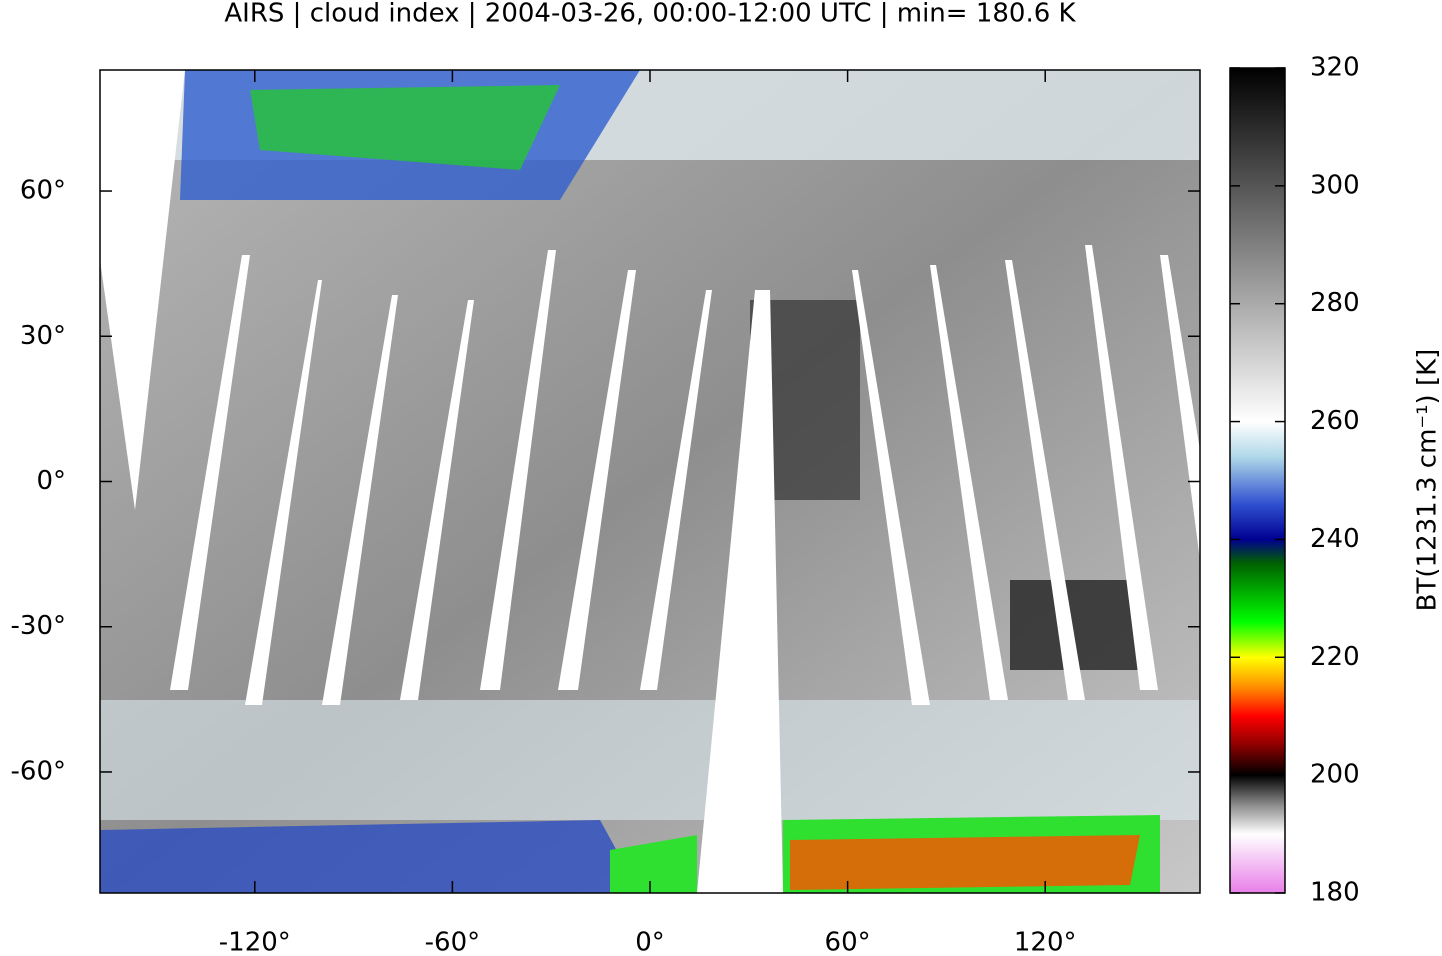 Image resolution: width=1442 pixels, height=956 pixels. What do you see at coordinates (38, 771) in the screenshot?
I see `y-tick-label: -60°` at bounding box center [38, 771].